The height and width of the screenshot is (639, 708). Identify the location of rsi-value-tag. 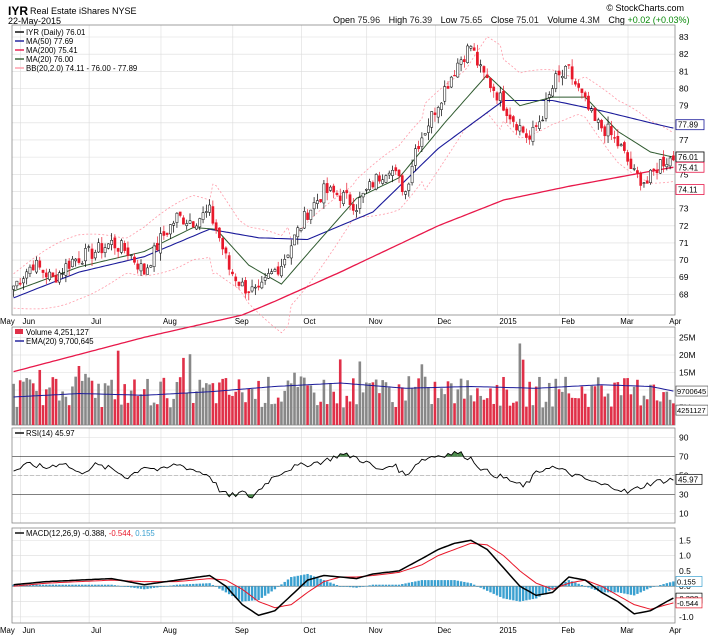
(689, 479).